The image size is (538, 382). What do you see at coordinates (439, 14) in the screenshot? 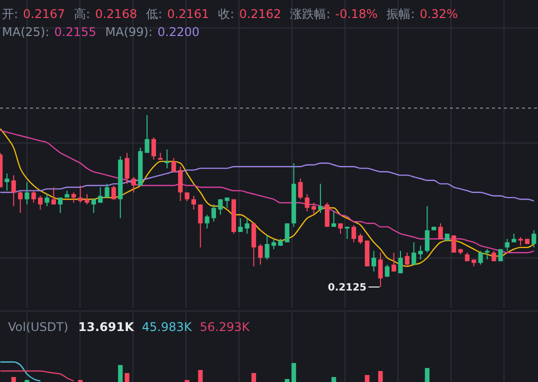
I see `text: 0.32%` at bounding box center [439, 14].